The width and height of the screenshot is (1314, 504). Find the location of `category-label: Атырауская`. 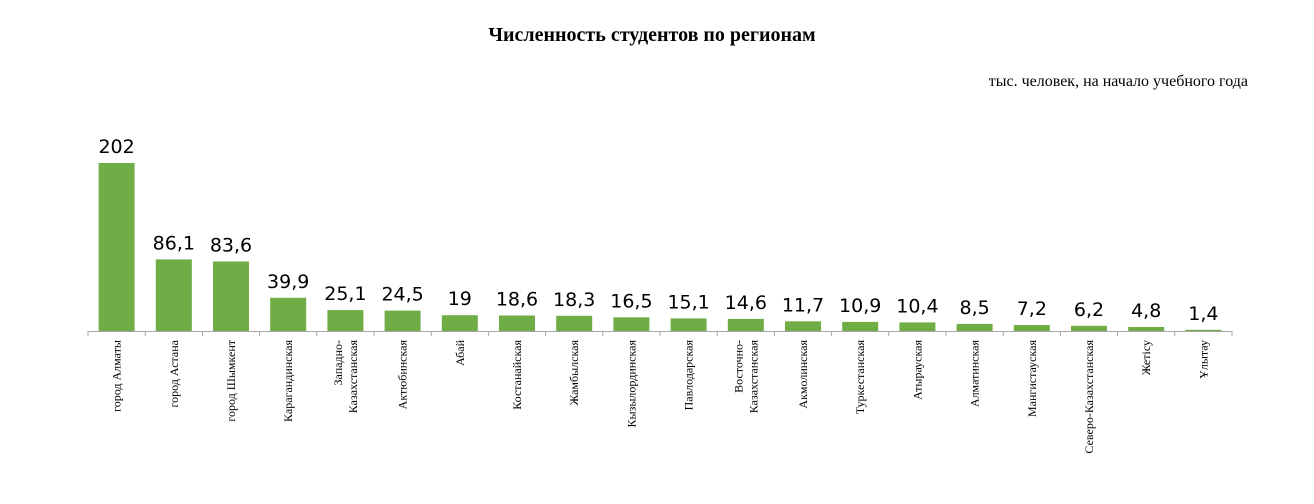

category-label: Атырауская is located at coordinates (917, 370).